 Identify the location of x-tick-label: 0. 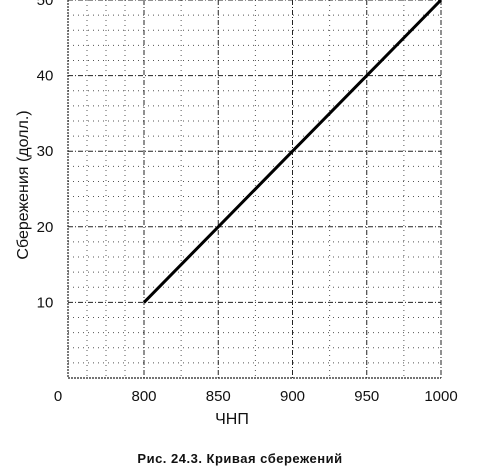
(58, 396).